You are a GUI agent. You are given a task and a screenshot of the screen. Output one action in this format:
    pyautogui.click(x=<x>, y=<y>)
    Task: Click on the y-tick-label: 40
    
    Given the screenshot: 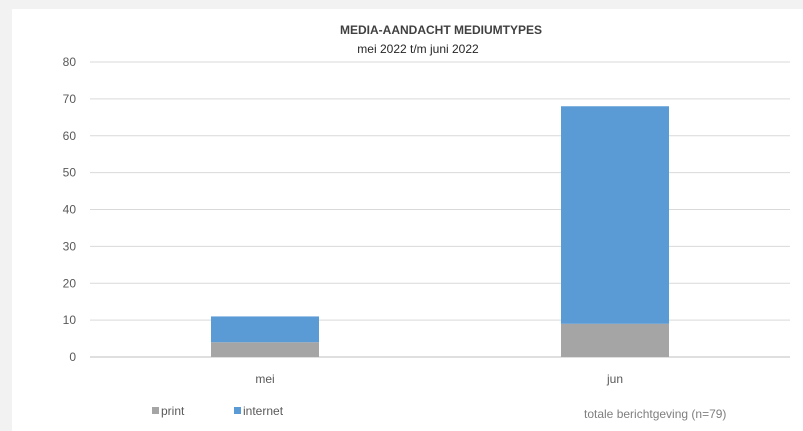 What is the action you would take?
    pyautogui.click(x=70, y=210)
    